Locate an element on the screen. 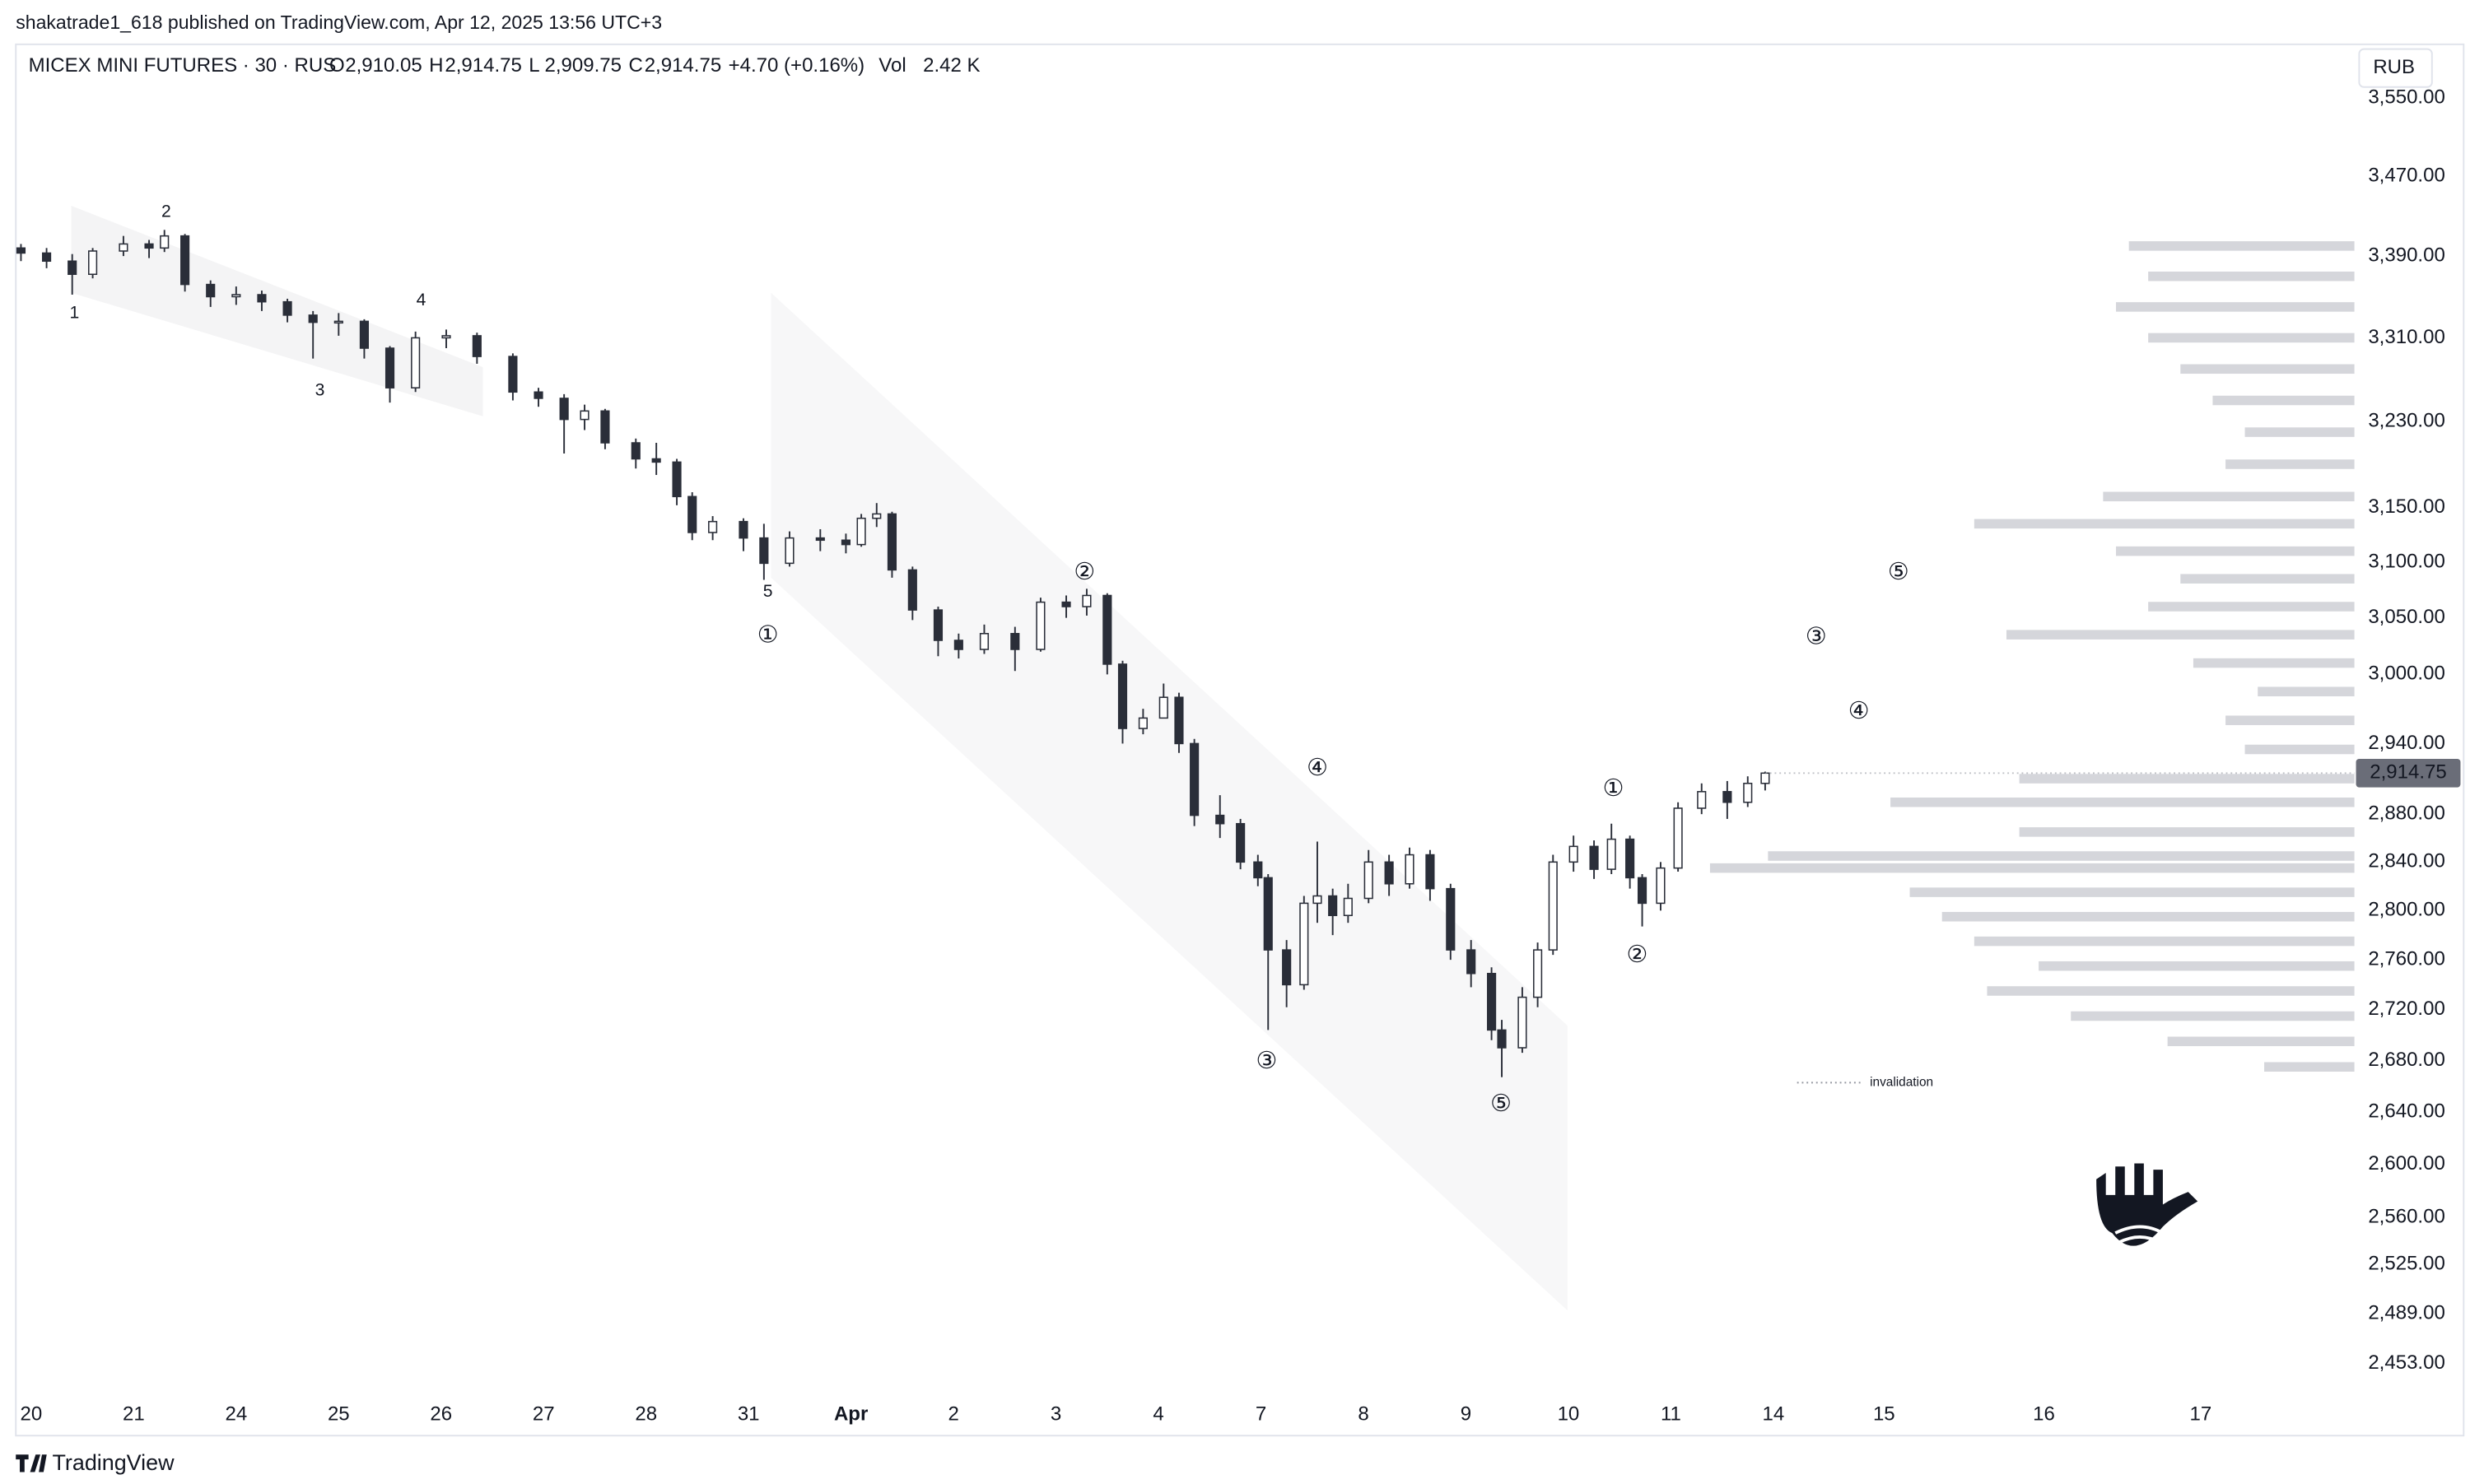  footer: TradingView is located at coordinates (95, 1462).